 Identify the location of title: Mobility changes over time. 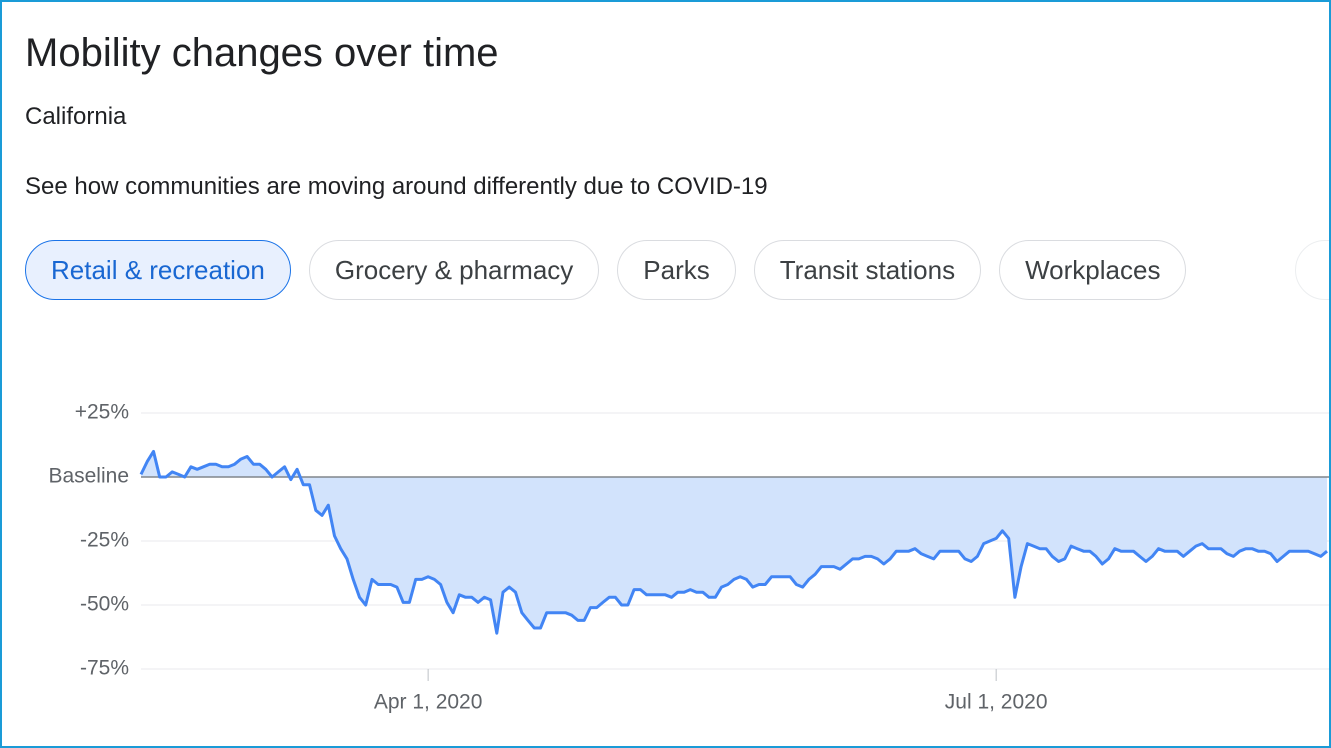
(262, 53).